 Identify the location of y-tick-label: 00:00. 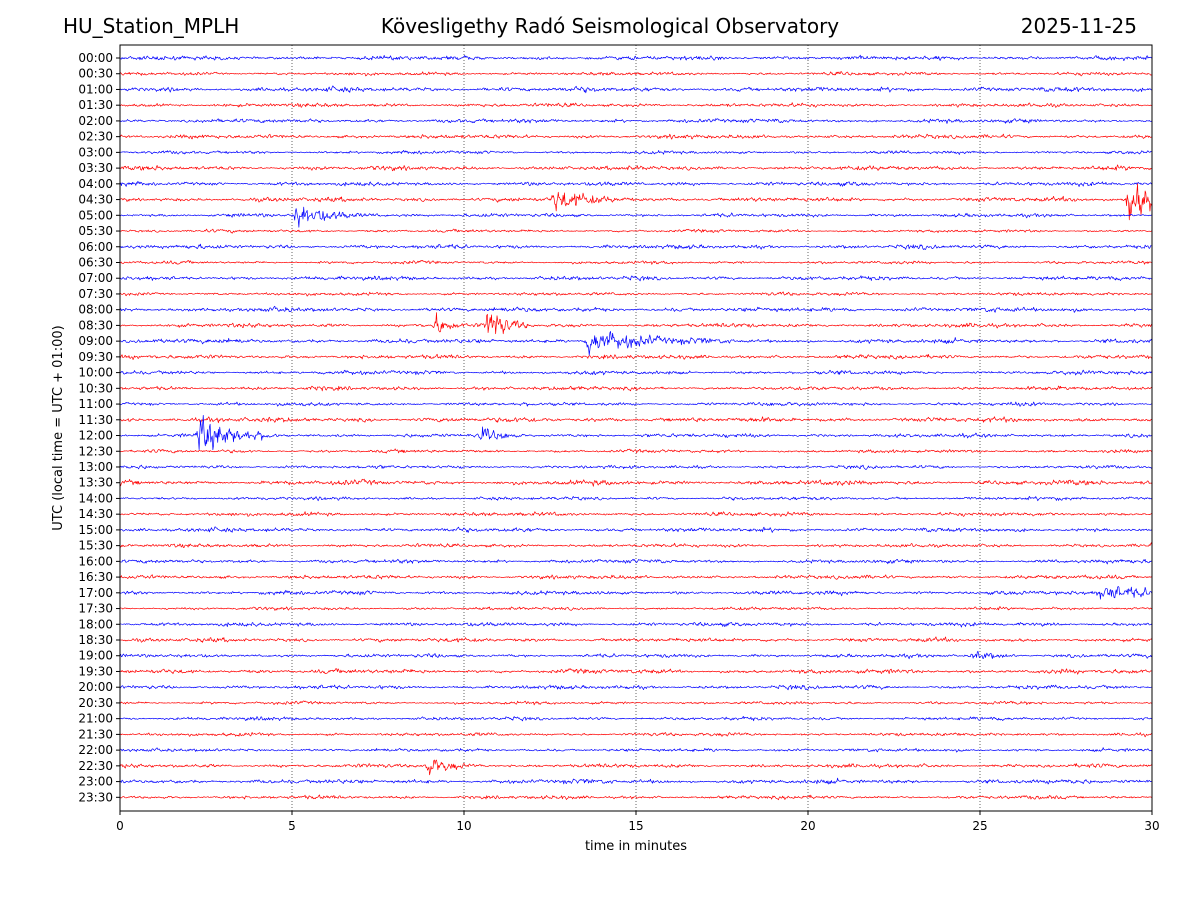
(95, 58).